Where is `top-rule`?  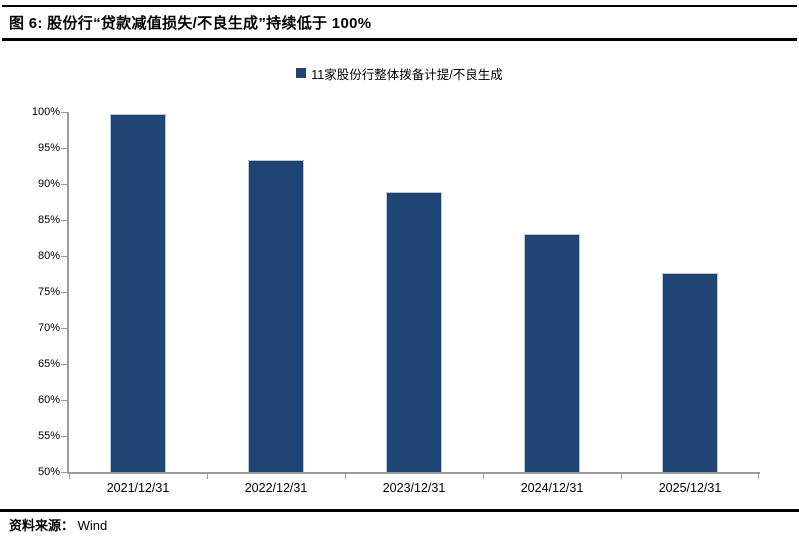
top-rule is located at coordinates (399, 6).